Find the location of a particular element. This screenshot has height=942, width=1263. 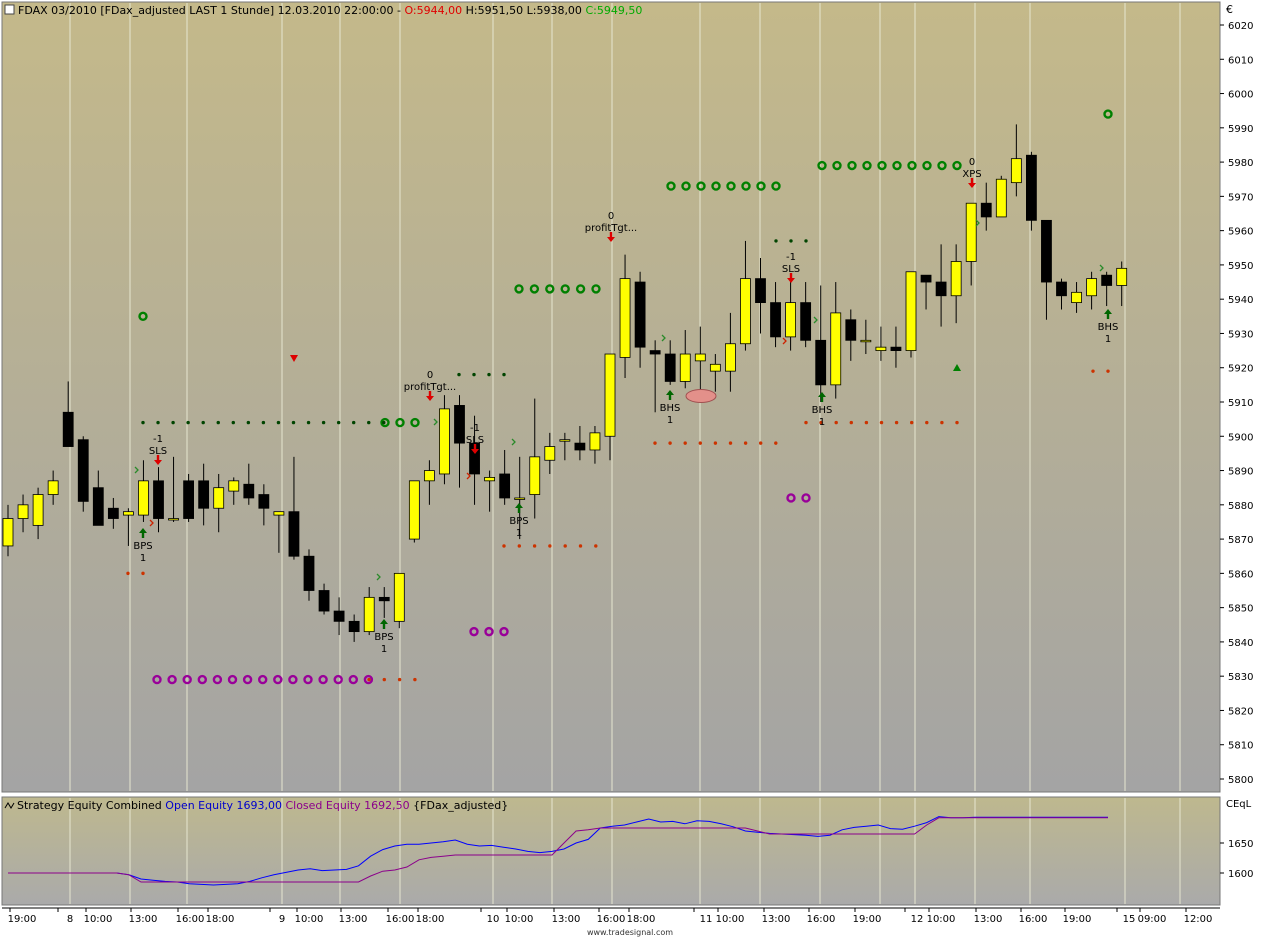

price-tick-label: 5960 is located at coordinates (1240, 232).